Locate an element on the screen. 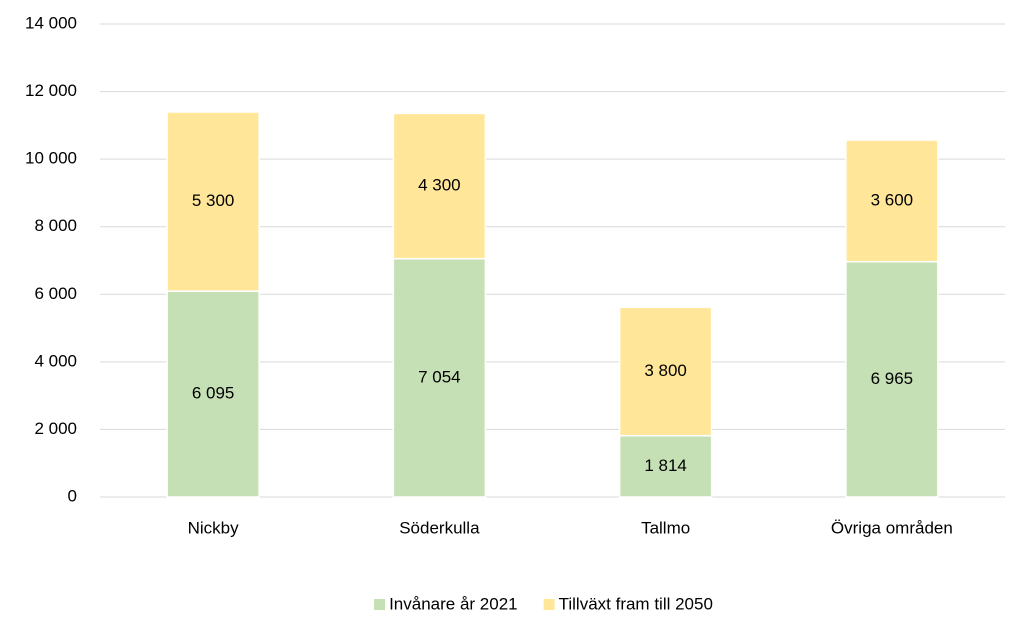 The height and width of the screenshot is (628, 1027). legend-item: Tillväxt fram till 2050 is located at coordinates (628, 603).